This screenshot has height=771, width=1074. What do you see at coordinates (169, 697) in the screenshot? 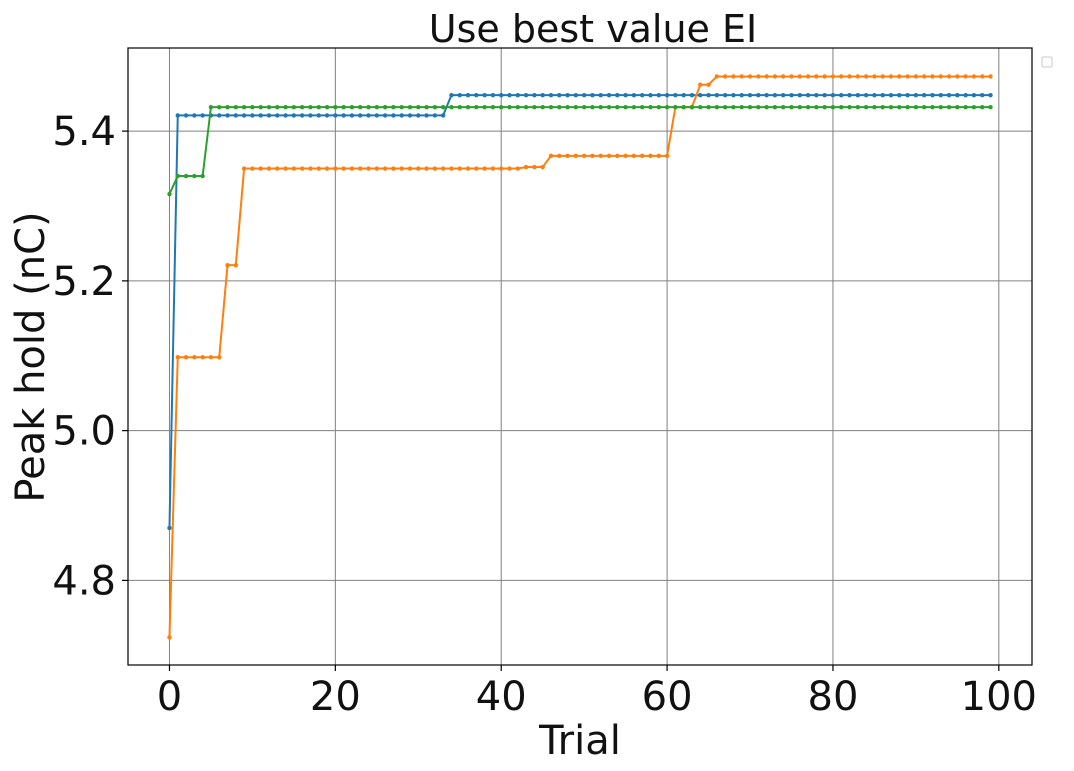
I see `x-tick-label: 0` at bounding box center [169, 697].